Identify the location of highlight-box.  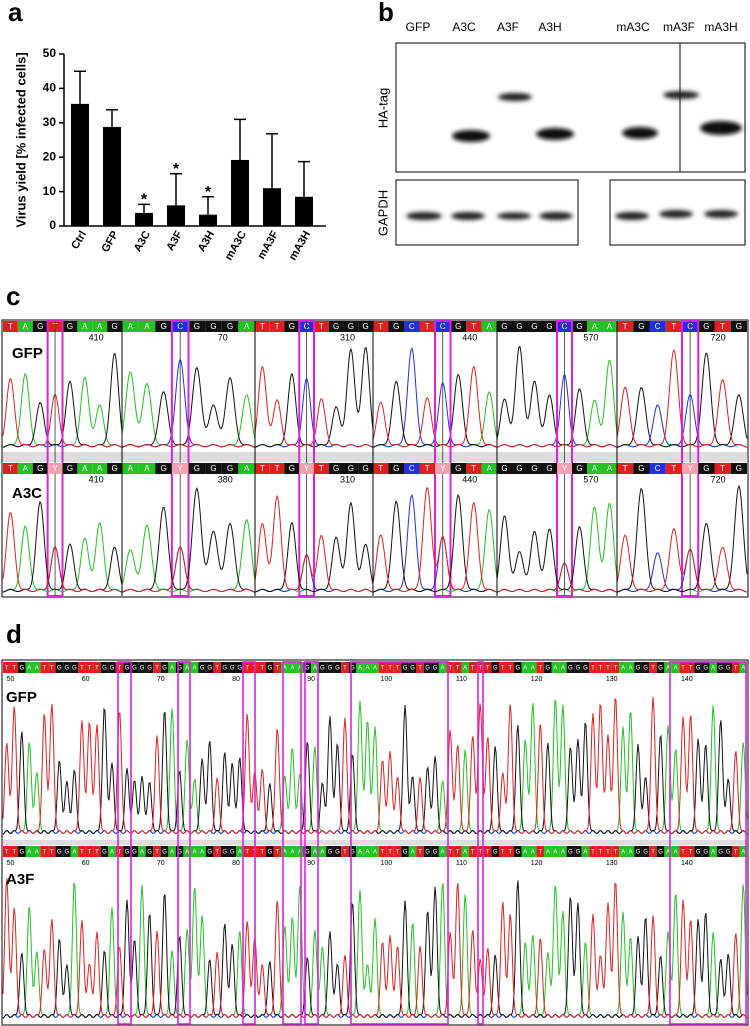
(124, 843).